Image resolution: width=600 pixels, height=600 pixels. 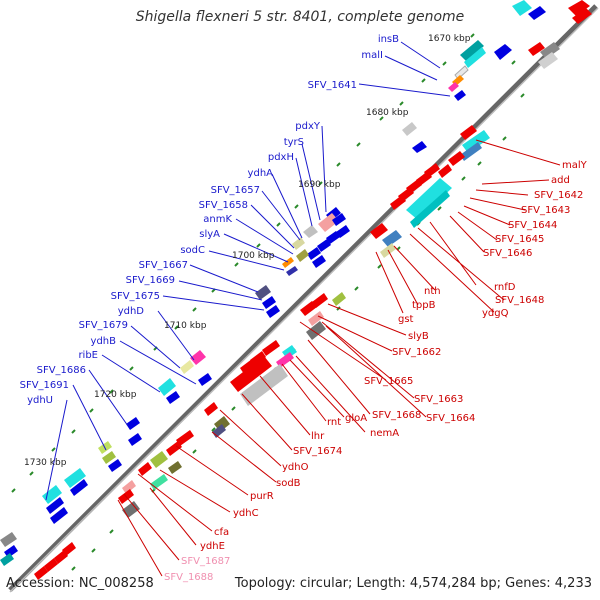 I want to click on gene-label: ydhO, so click(x=295, y=467).